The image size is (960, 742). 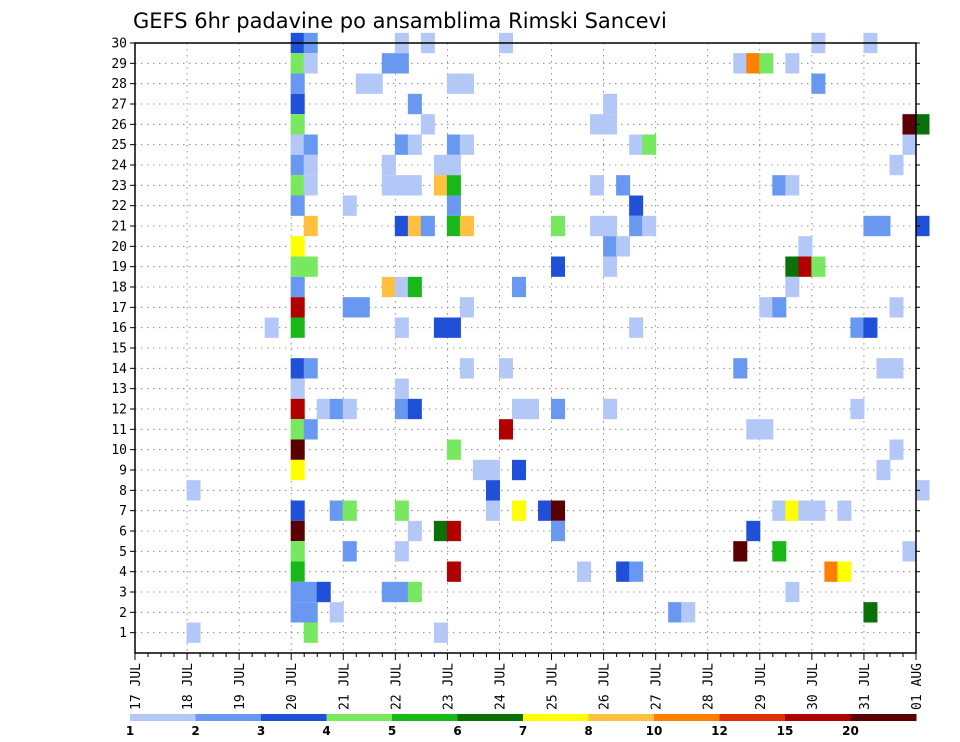 I want to click on y-tick-label: 13, so click(x=119, y=389).